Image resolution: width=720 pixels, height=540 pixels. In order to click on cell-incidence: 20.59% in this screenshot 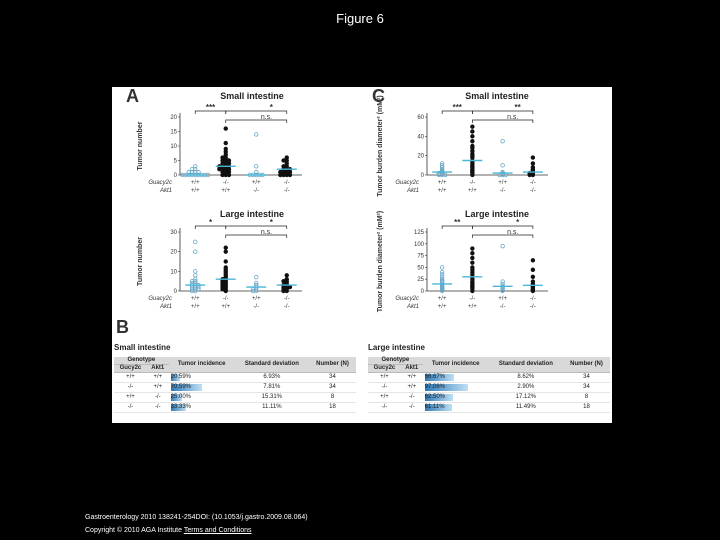, I will do `click(201, 377)`.